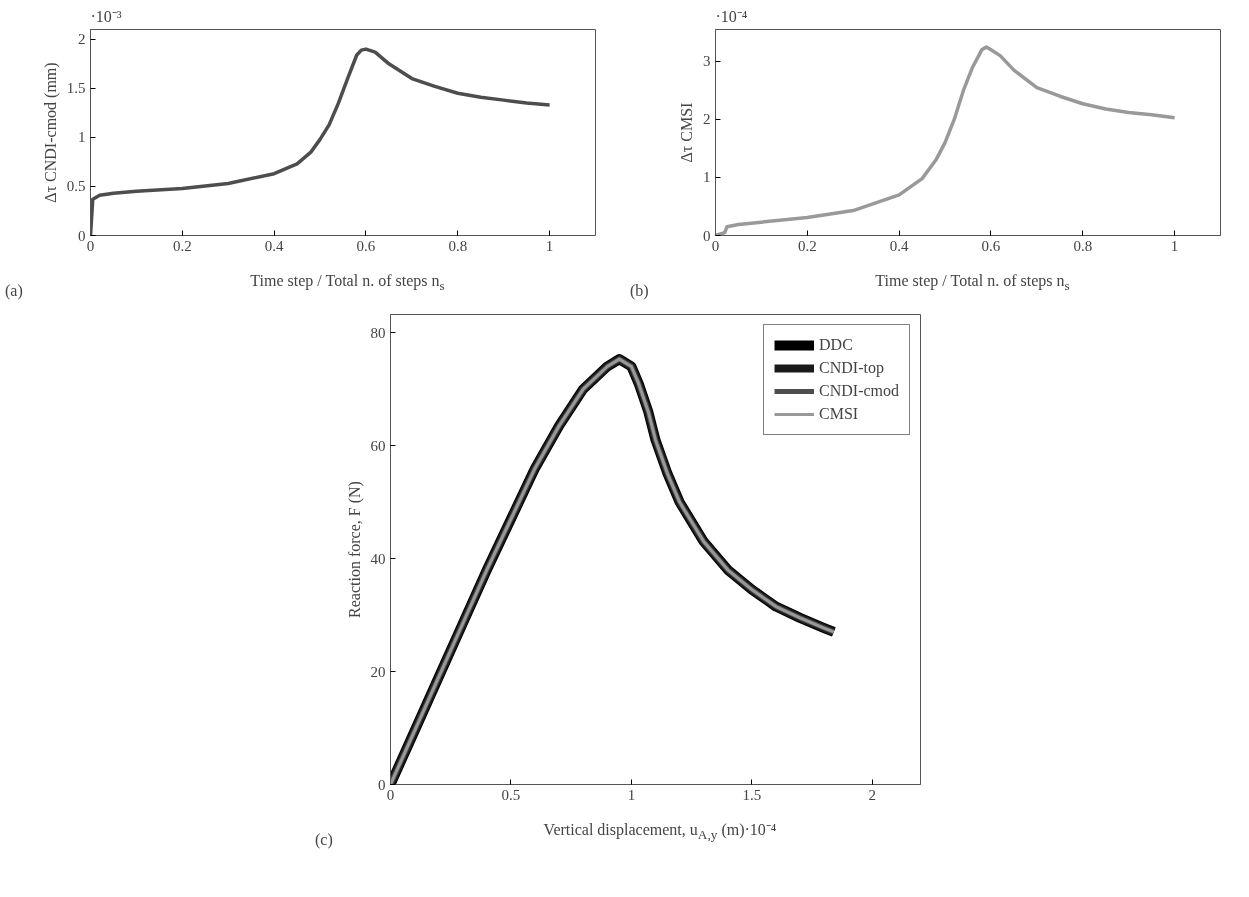  What do you see at coordinates (686, 132) in the screenshot?
I see `y-axis-title: Δτ CMSI` at bounding box center [686, 132].